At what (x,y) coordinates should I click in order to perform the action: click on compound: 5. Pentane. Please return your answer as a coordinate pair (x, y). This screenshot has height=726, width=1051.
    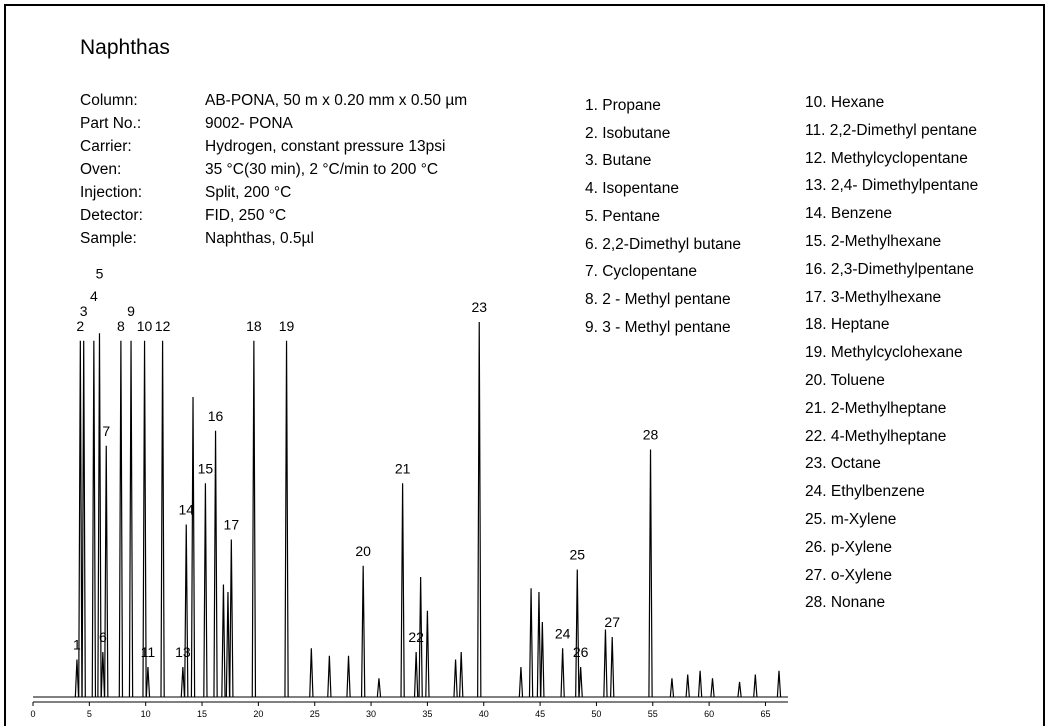
    Looking at the image, I should click on (622, 216).